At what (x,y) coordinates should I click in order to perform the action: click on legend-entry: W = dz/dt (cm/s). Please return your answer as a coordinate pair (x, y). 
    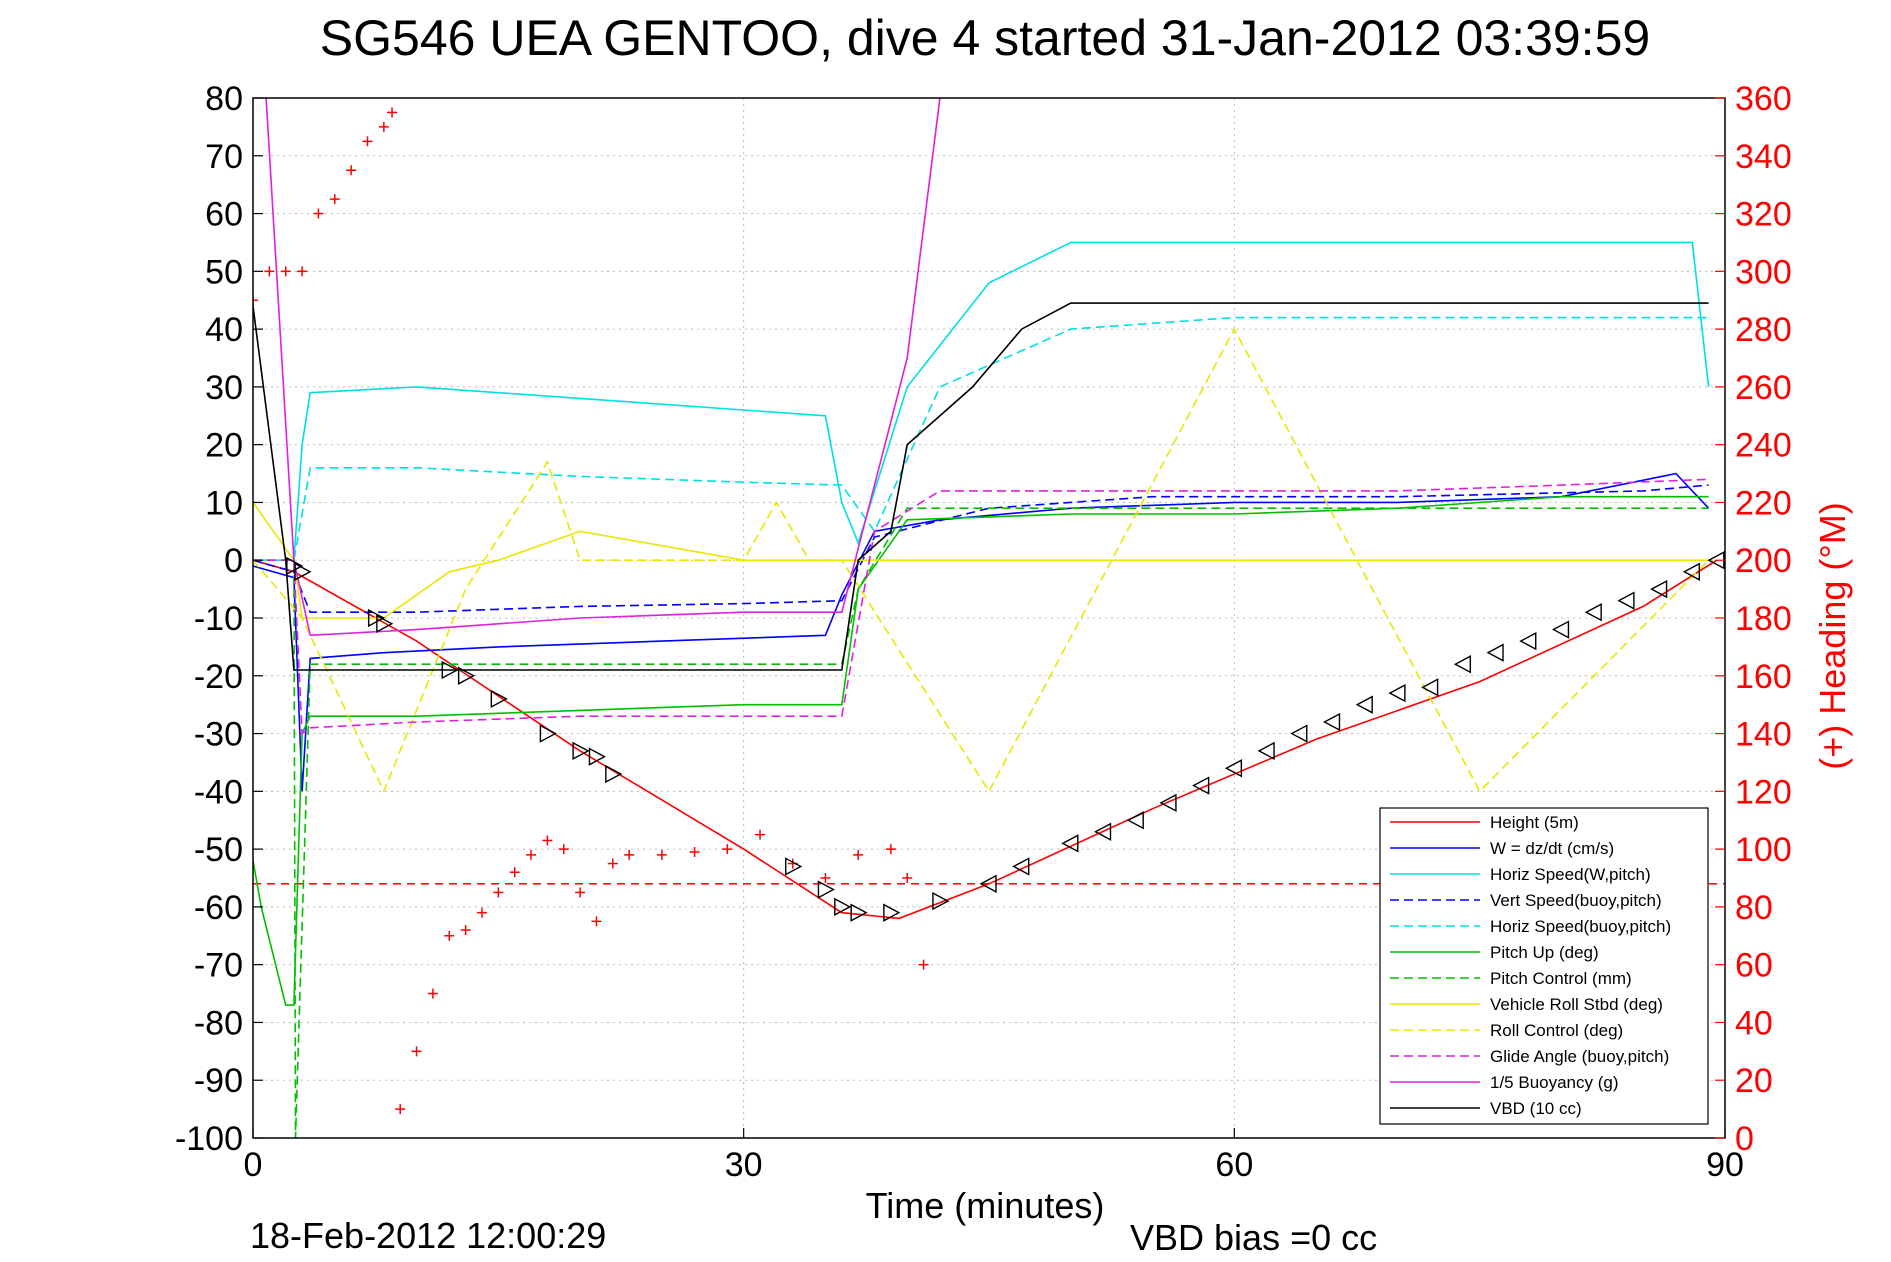
    Looking at the image, I should click on (1502, 848).